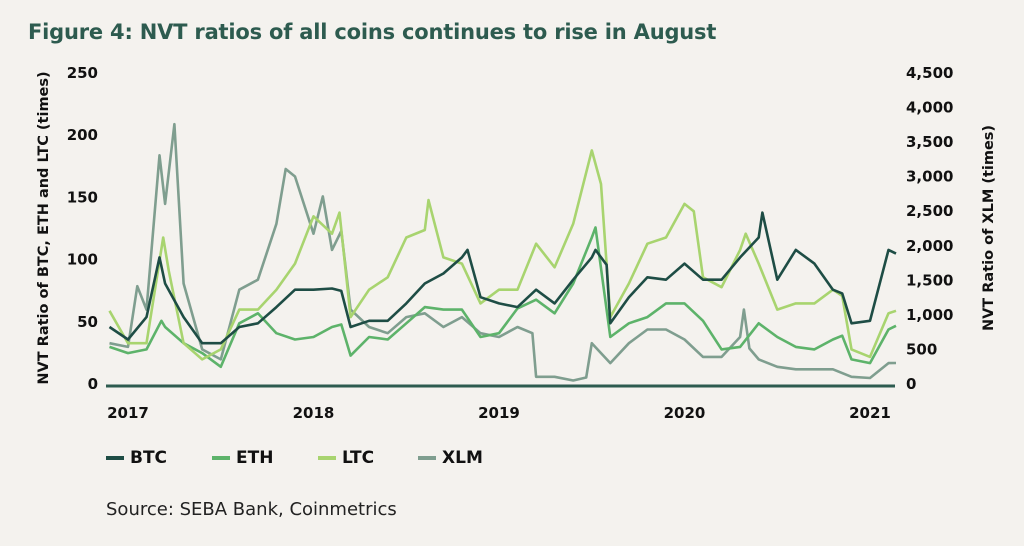  I want to click on source-note: Source: SEBA Bank, Coinmetrics, so click(251, 509).